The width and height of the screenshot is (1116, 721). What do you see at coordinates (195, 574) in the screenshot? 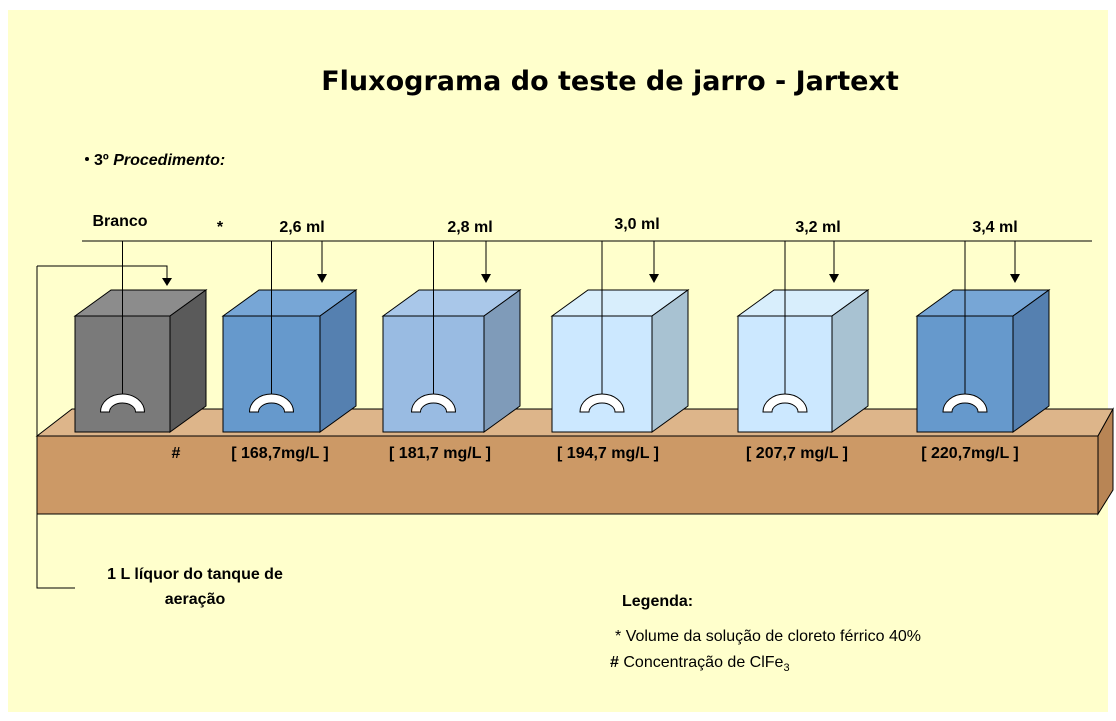
I see `sample-label: 1 L líquor do tanque de` at bounding box center [195, 574].